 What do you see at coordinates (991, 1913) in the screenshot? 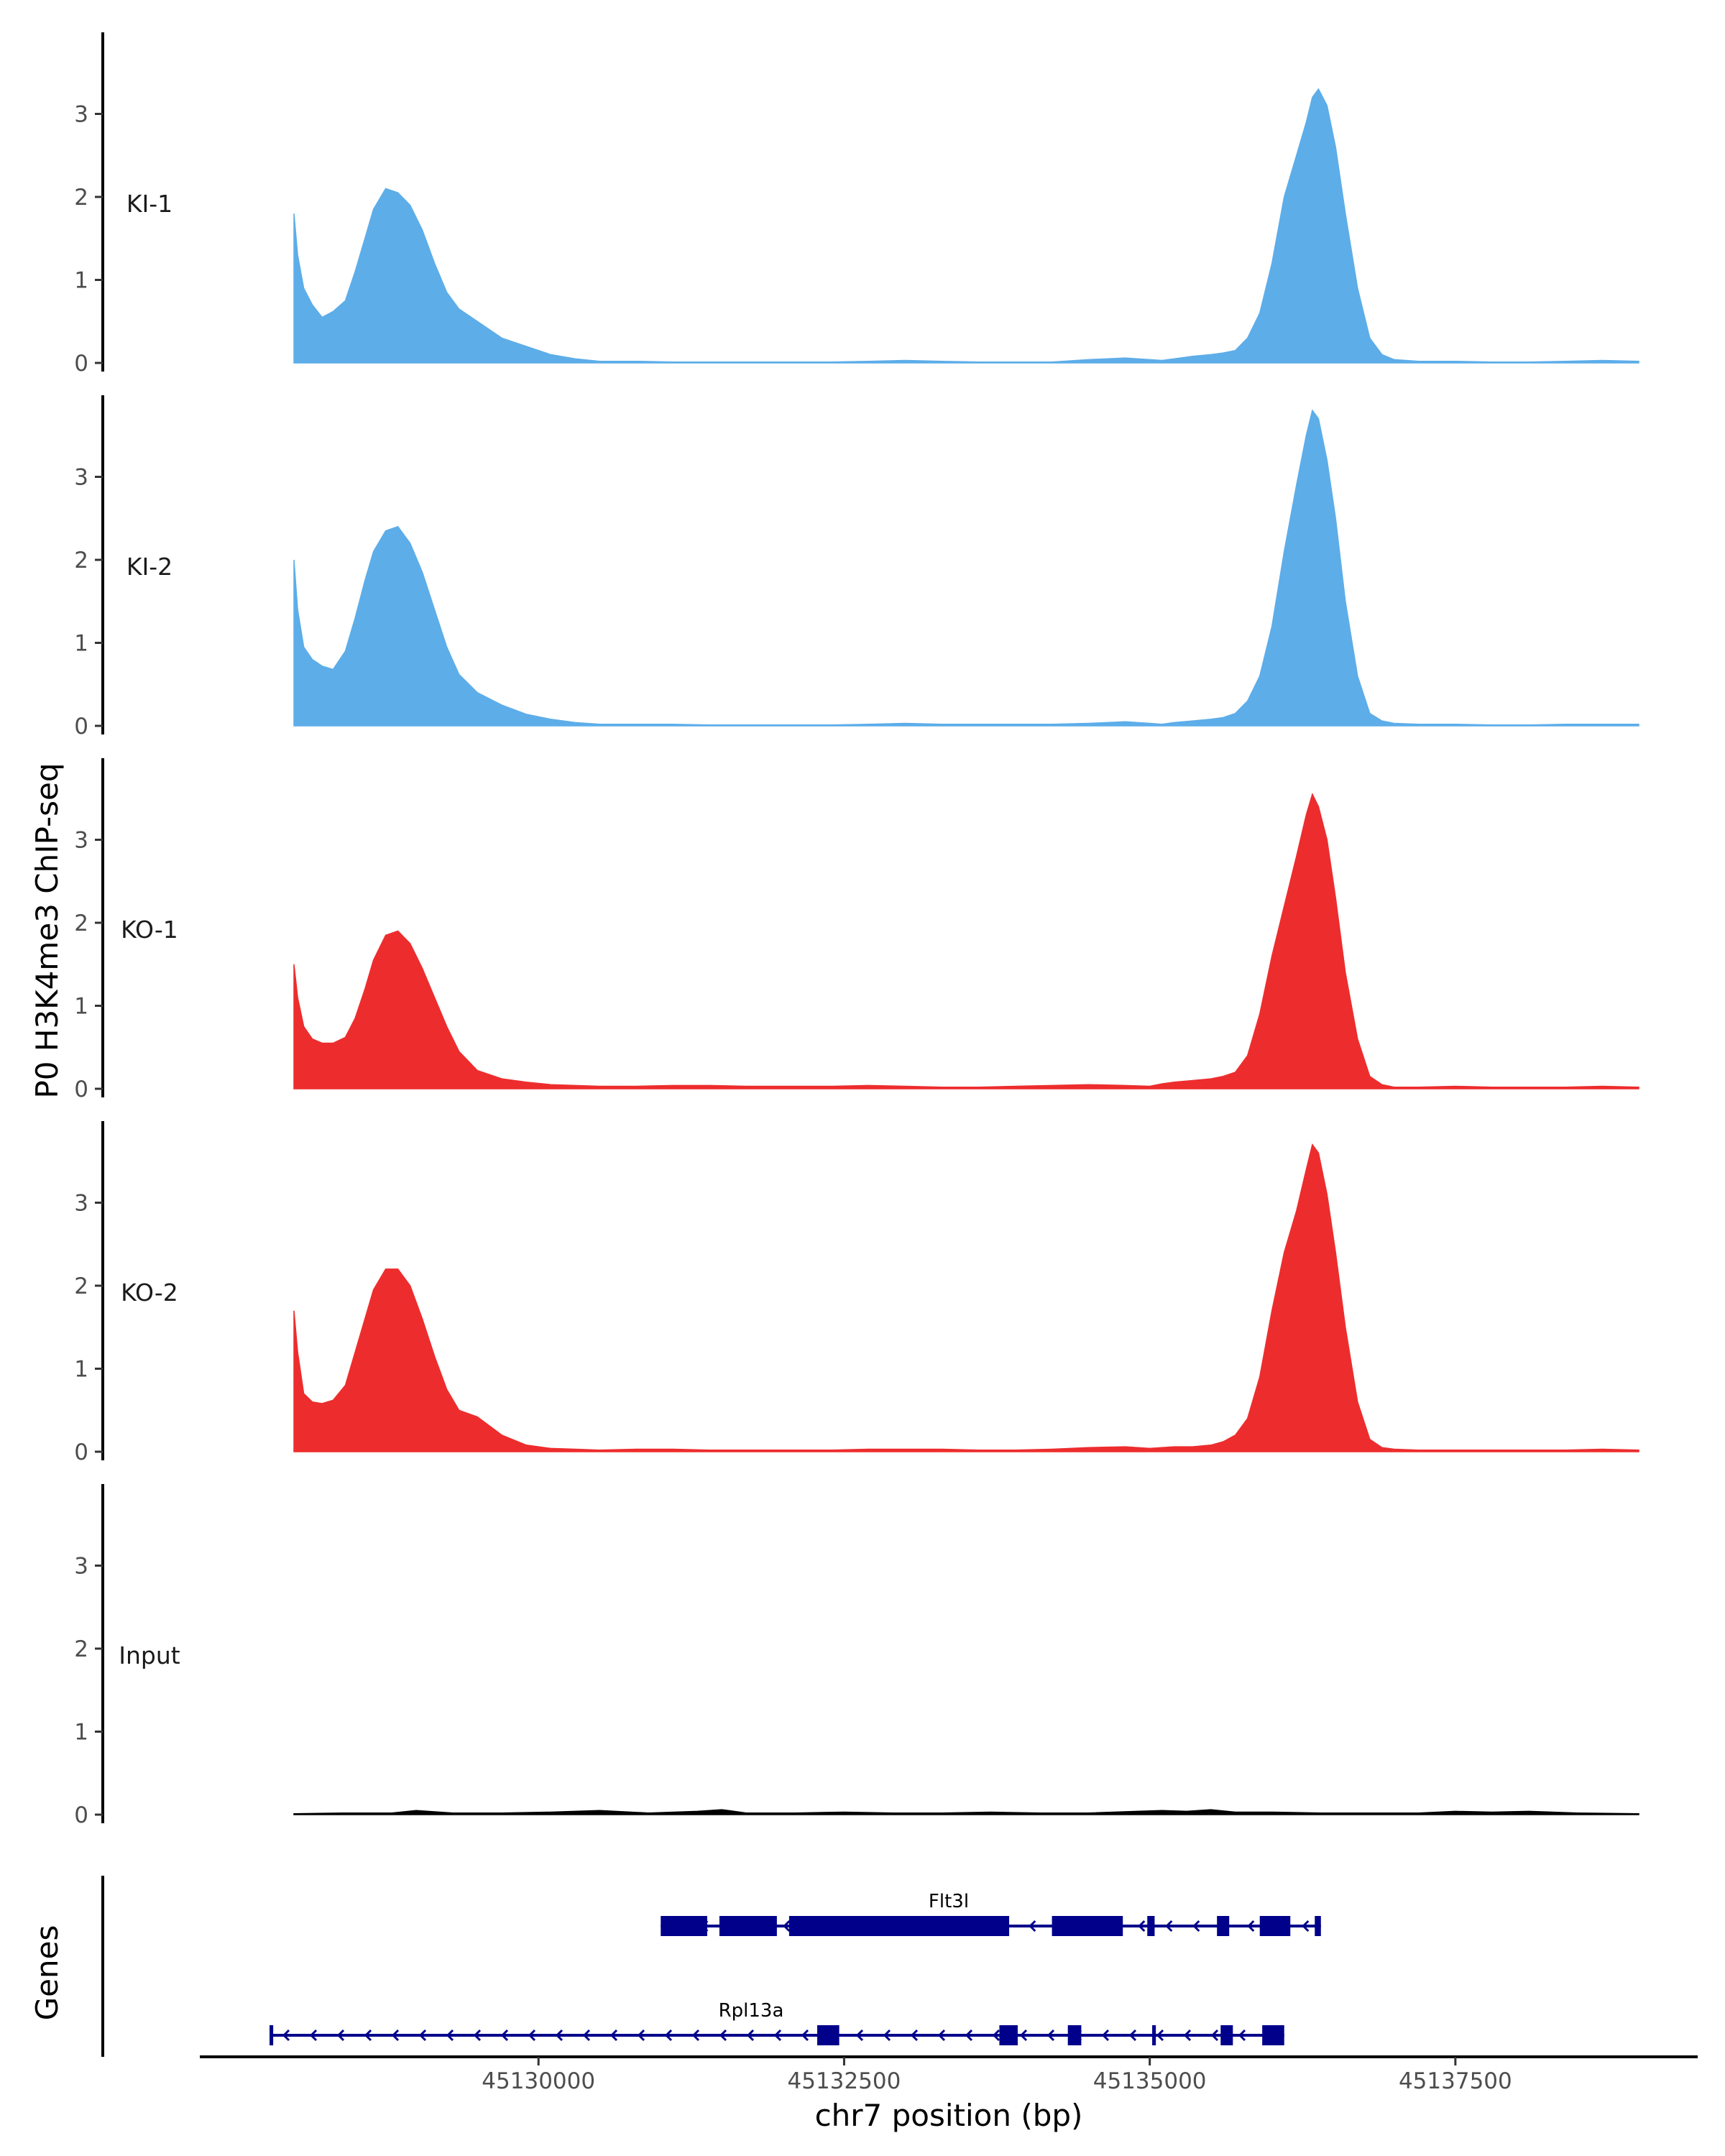
I see `gene-flt3l: Flt3l` at bounding box center [991, 1913].